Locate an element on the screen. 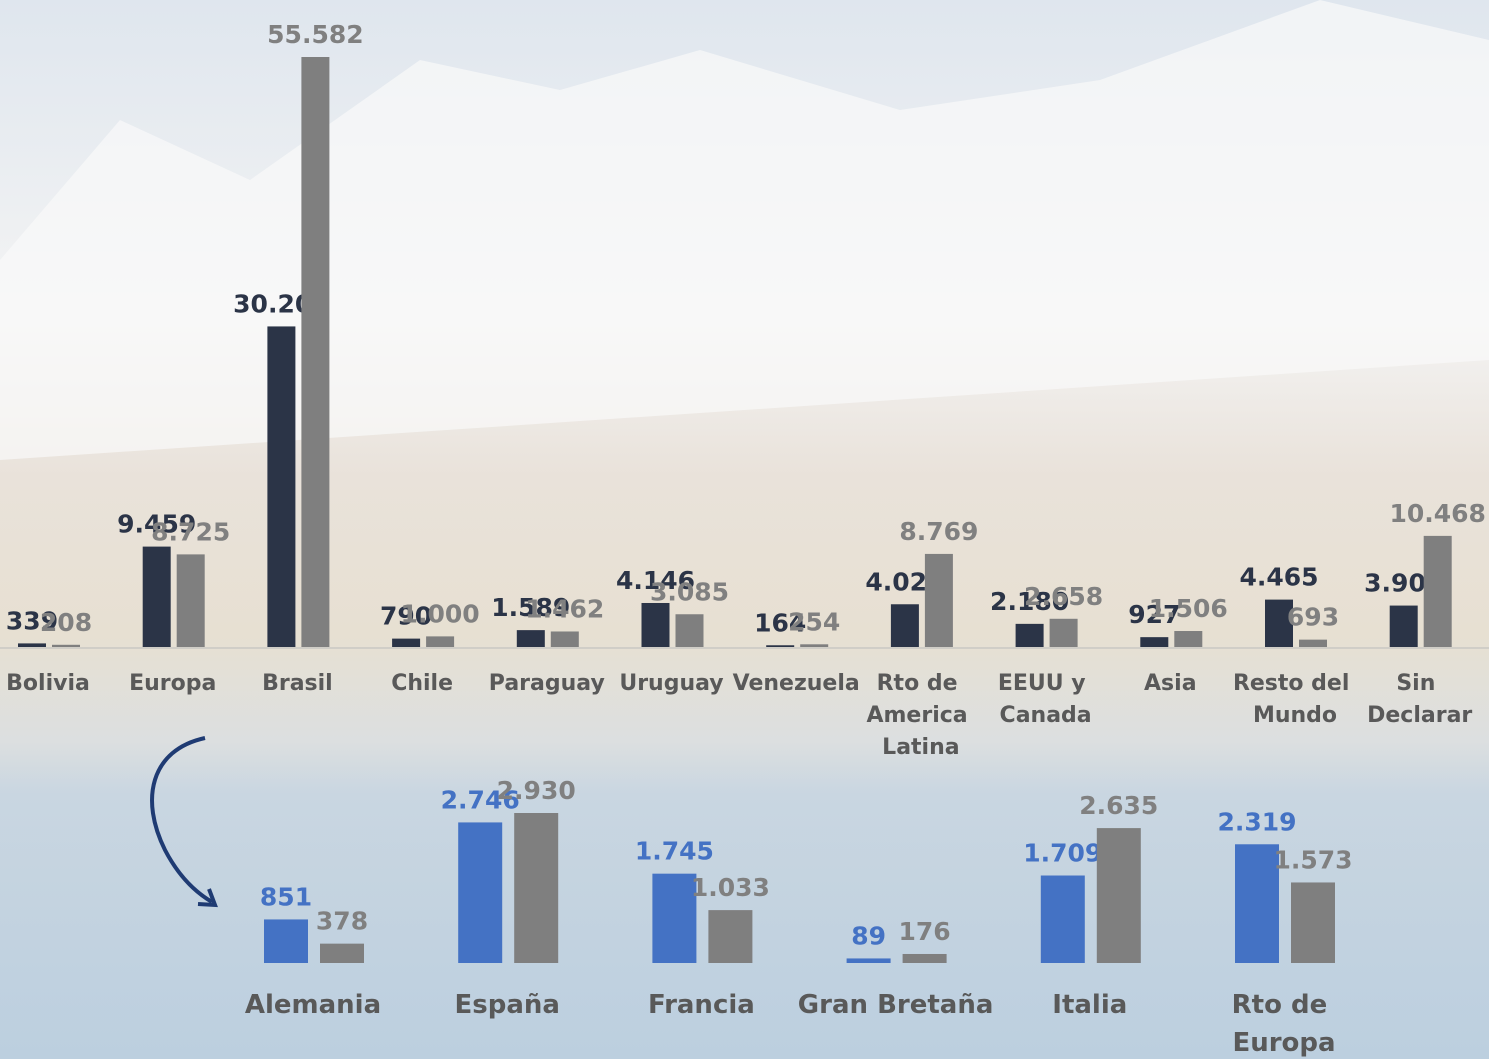 This screenshot has height=1059, width=1489. x-tick-label: Europa is located at coordinates (172, 683).